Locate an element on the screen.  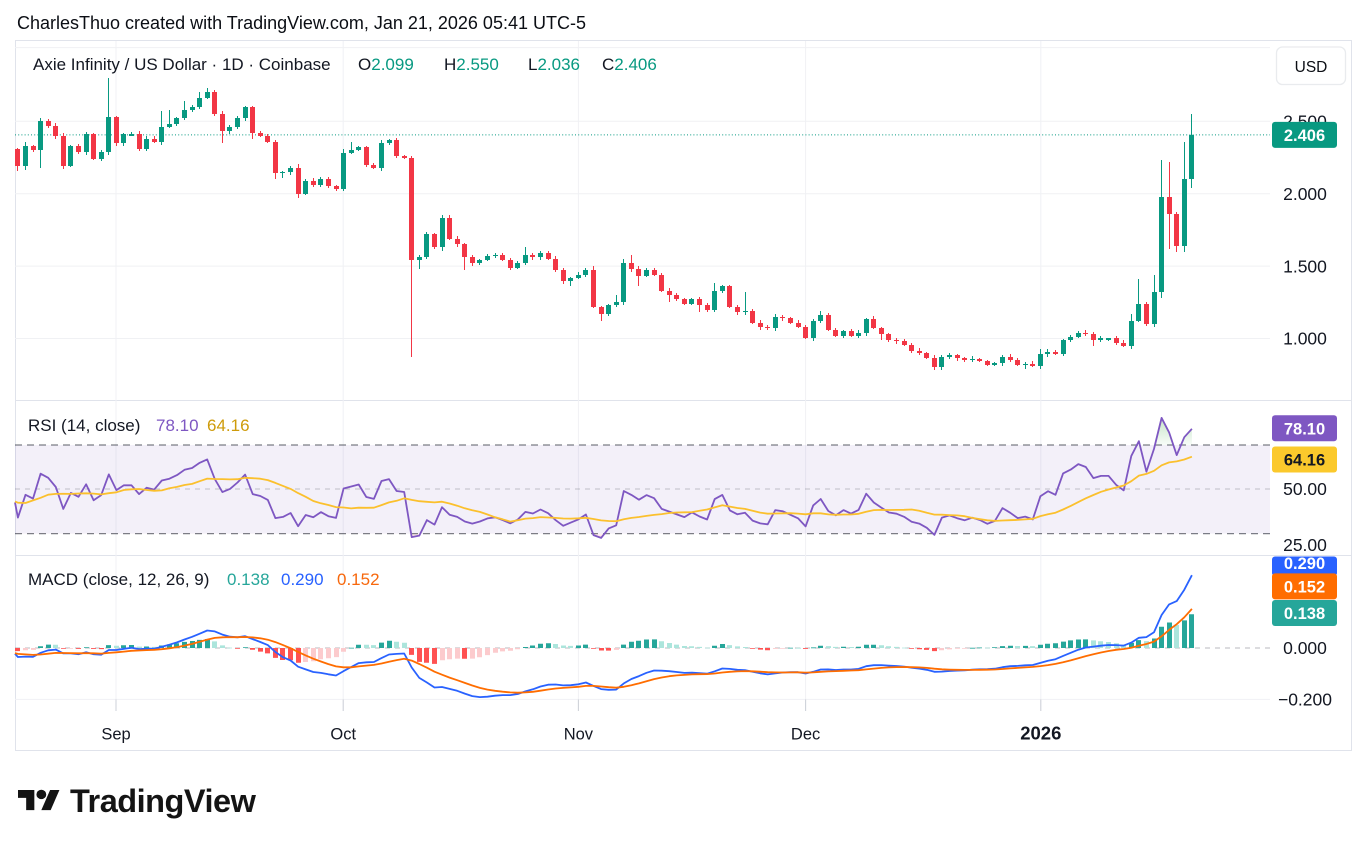
svg-text: 0.000 is located at coordinates (1305, 648).